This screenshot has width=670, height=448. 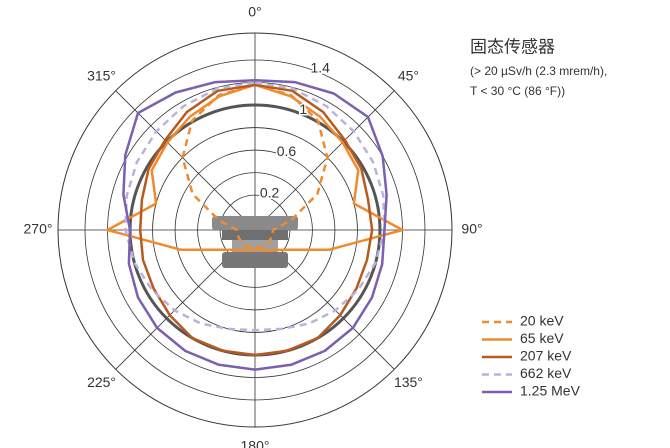 I want to click on r-tick-label: 1.4, so click(x=320, y=67).